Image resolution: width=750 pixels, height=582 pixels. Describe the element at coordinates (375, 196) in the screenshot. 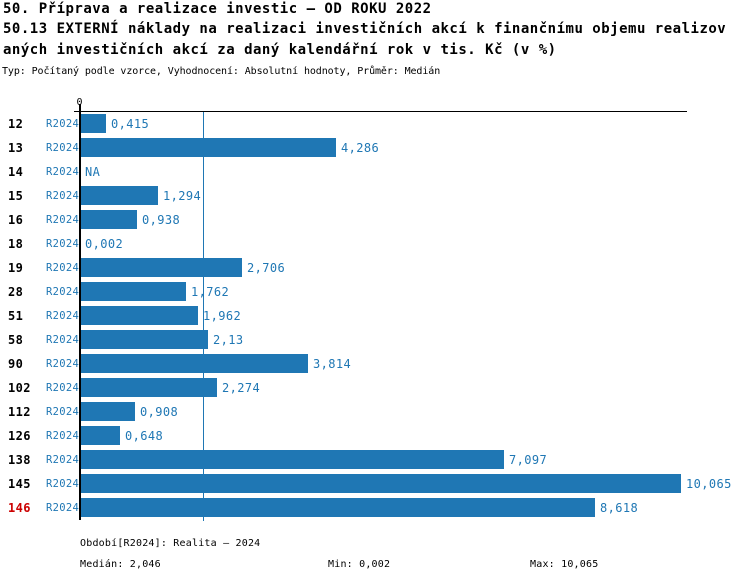

I see `table-row: 15 R2024 1,294` at that location.